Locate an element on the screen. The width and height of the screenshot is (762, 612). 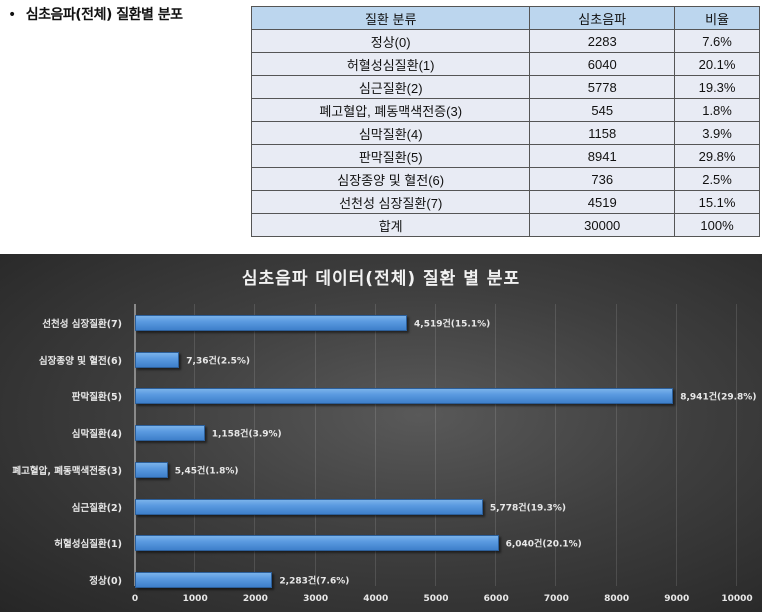
cell-echo-count: 2283 is located at coordinates (602, 41).